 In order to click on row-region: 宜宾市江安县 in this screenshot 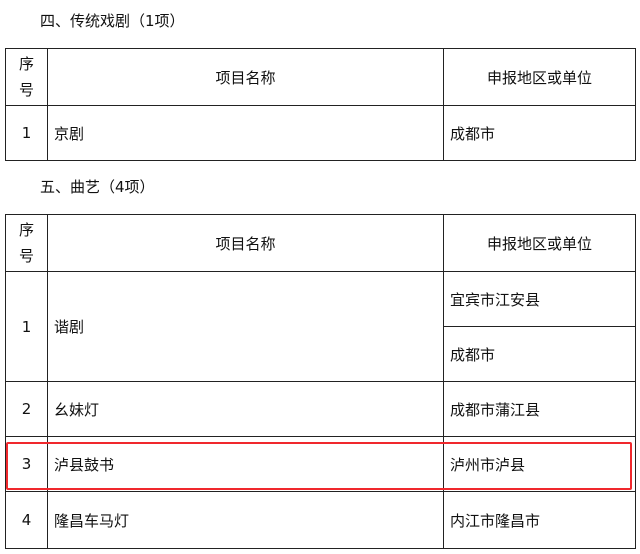, I will do `click(539, 299)`.